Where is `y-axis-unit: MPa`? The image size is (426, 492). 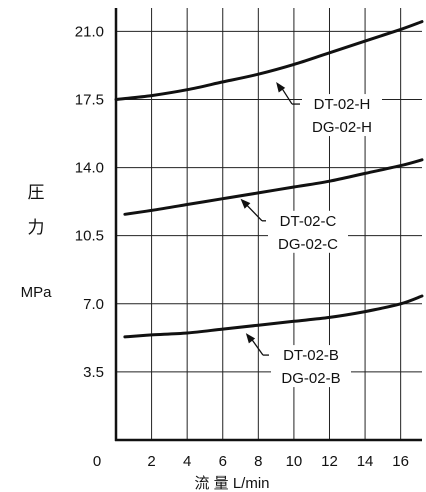
y-axis-unit: MPa is located at coordinates (37, 292).